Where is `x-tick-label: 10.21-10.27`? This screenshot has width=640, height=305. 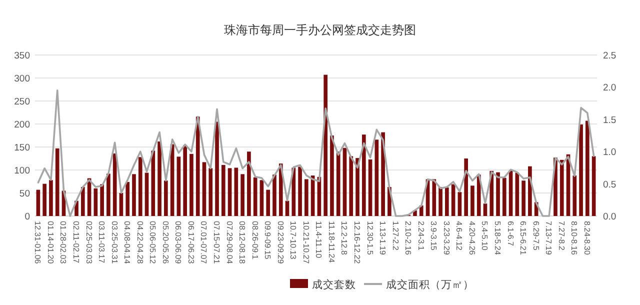 x-tick-label: 10.21-10.27 is located at coordinates (305, 242).